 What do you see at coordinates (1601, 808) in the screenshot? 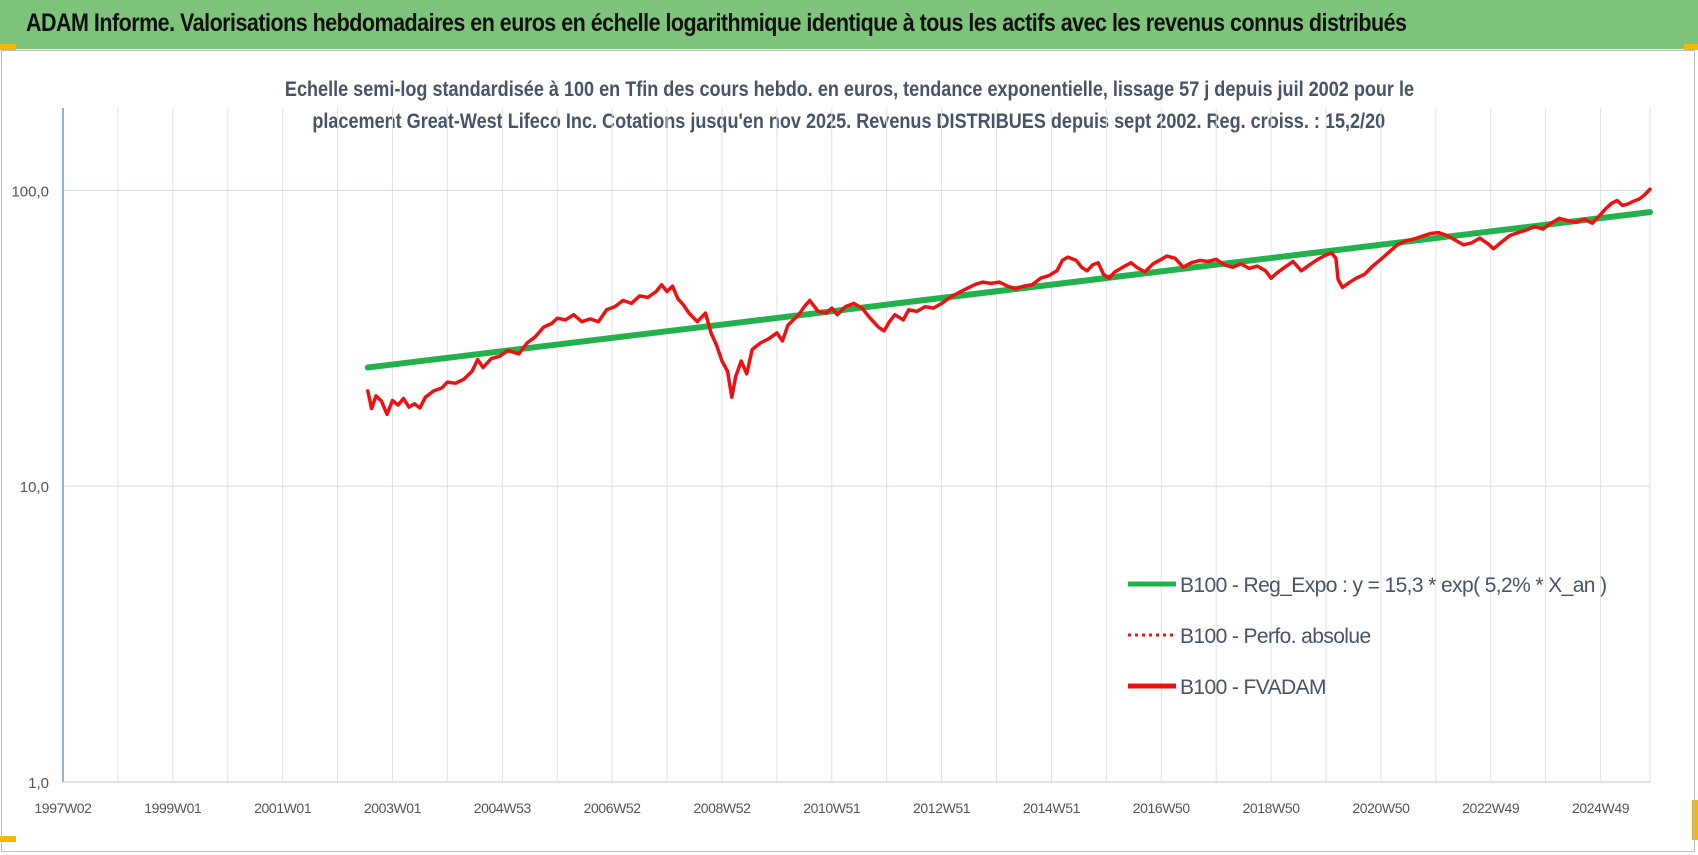
I see `x-tick-label: 2024W49` at bounding box center [1601, 808].